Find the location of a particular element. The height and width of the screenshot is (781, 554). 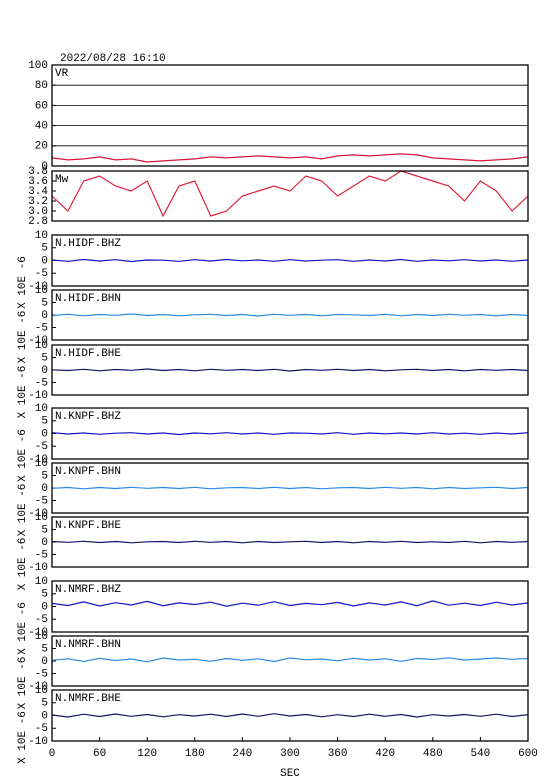

x-tick-label: 420 is located at coordinates (385, 754).